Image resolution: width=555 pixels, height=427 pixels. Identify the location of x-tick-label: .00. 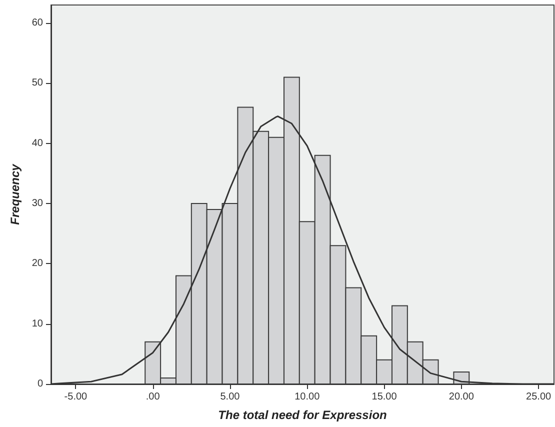
(153, 397).